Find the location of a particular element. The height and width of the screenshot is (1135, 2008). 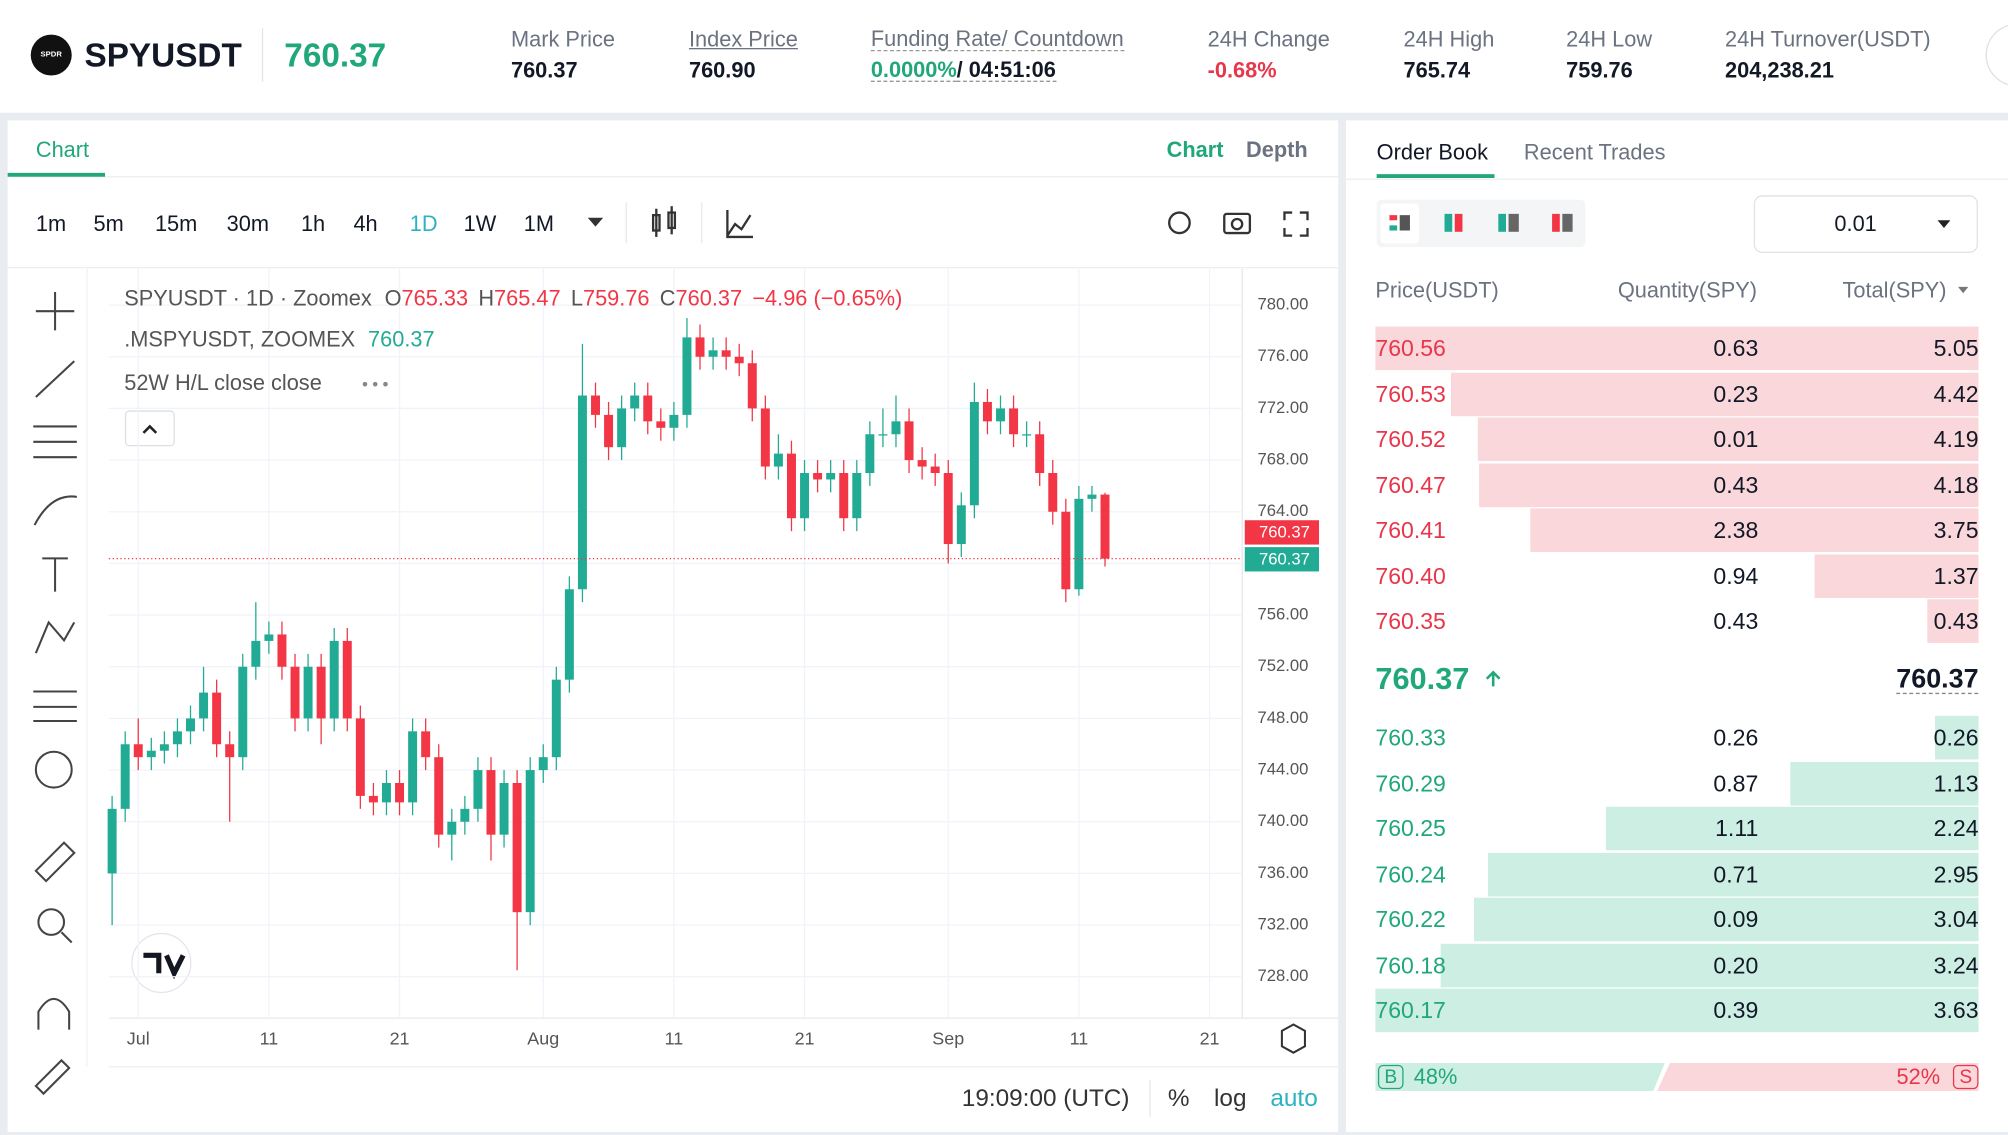

view-depth: Depth is located at coordinates (1277, 149).